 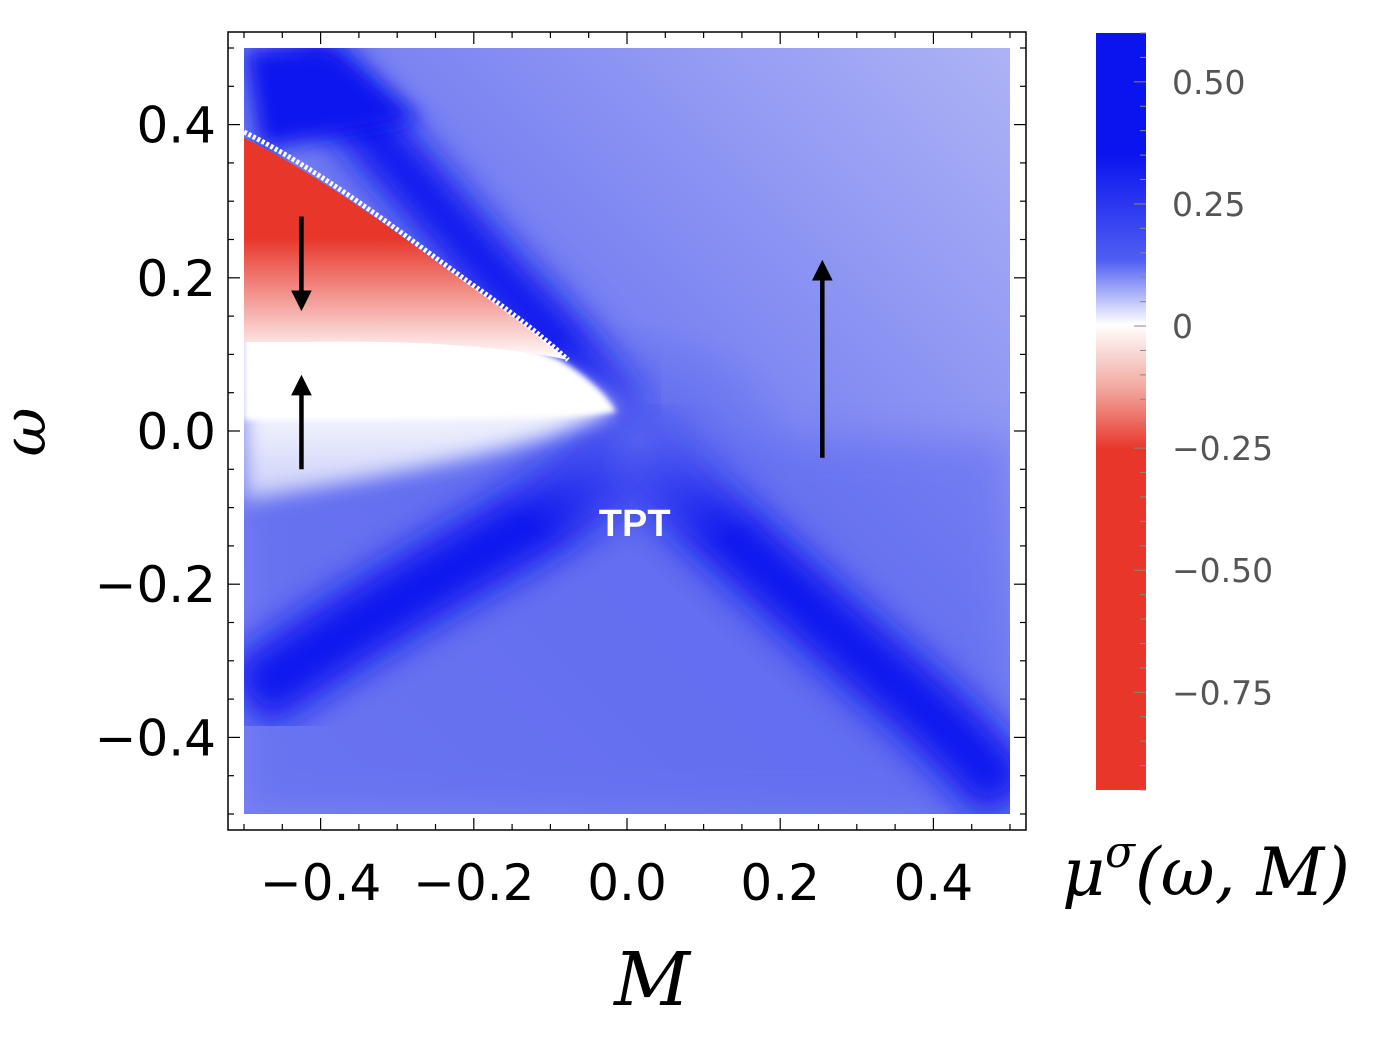 I want to click on colorbar-label-sup: σ, so click(x=1121, y=852).